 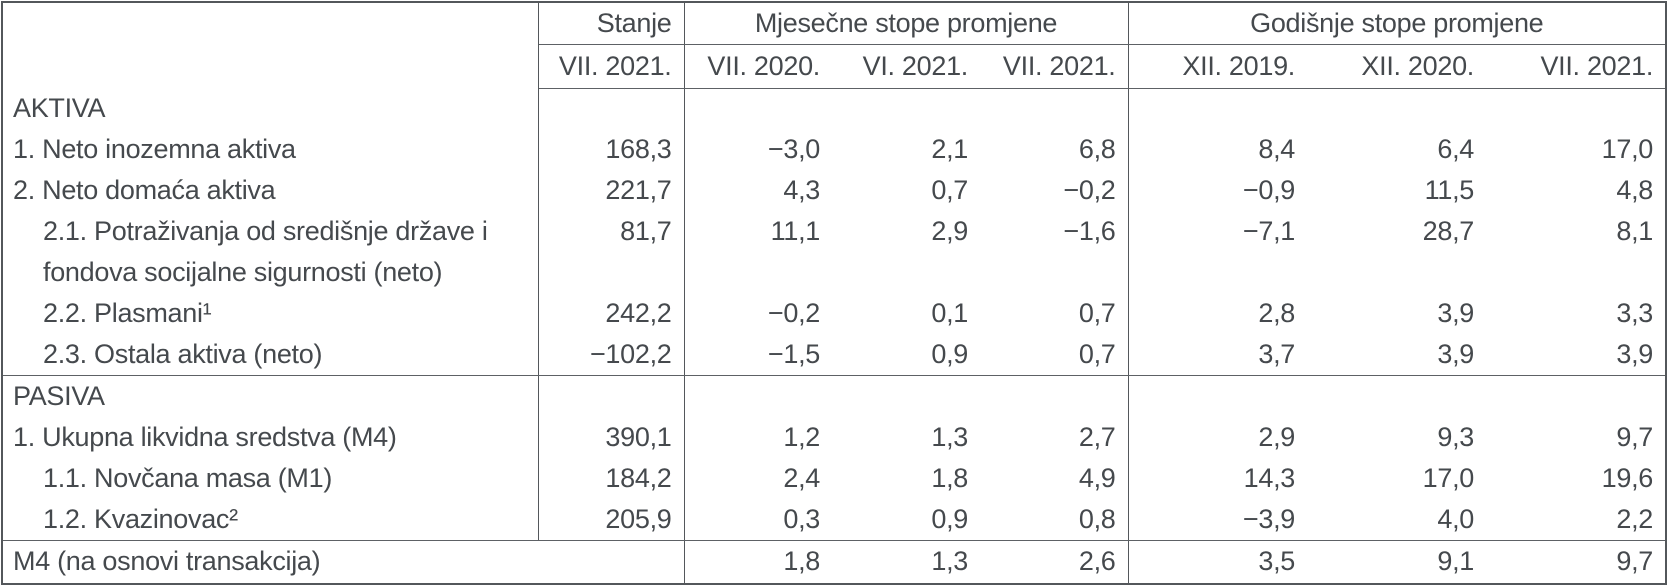 I want to click on corner-header-cell, so click(x=270, y=45).